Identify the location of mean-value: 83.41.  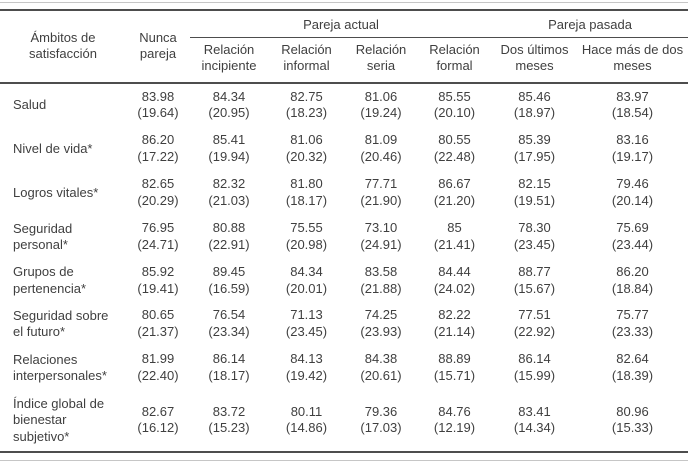
(534, 411).